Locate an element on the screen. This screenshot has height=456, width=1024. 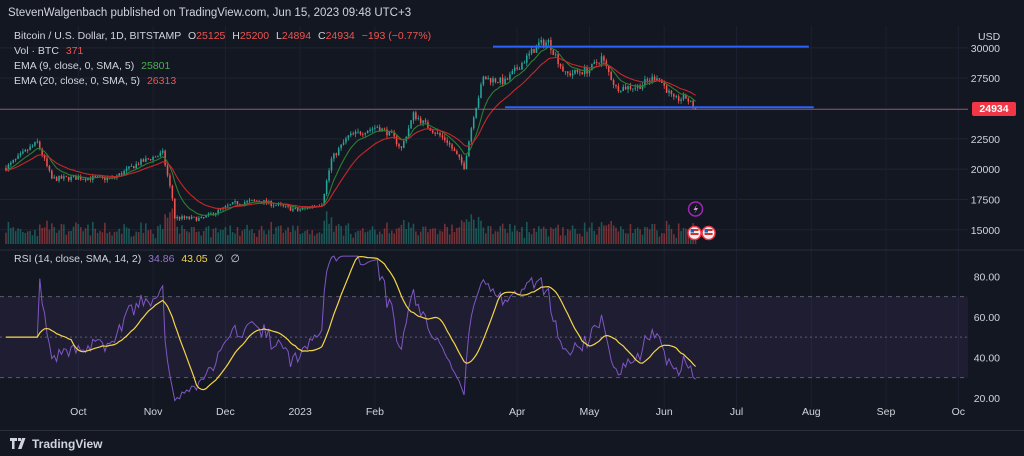
footer-brand: TradingView is located at coordinates (67, 443).